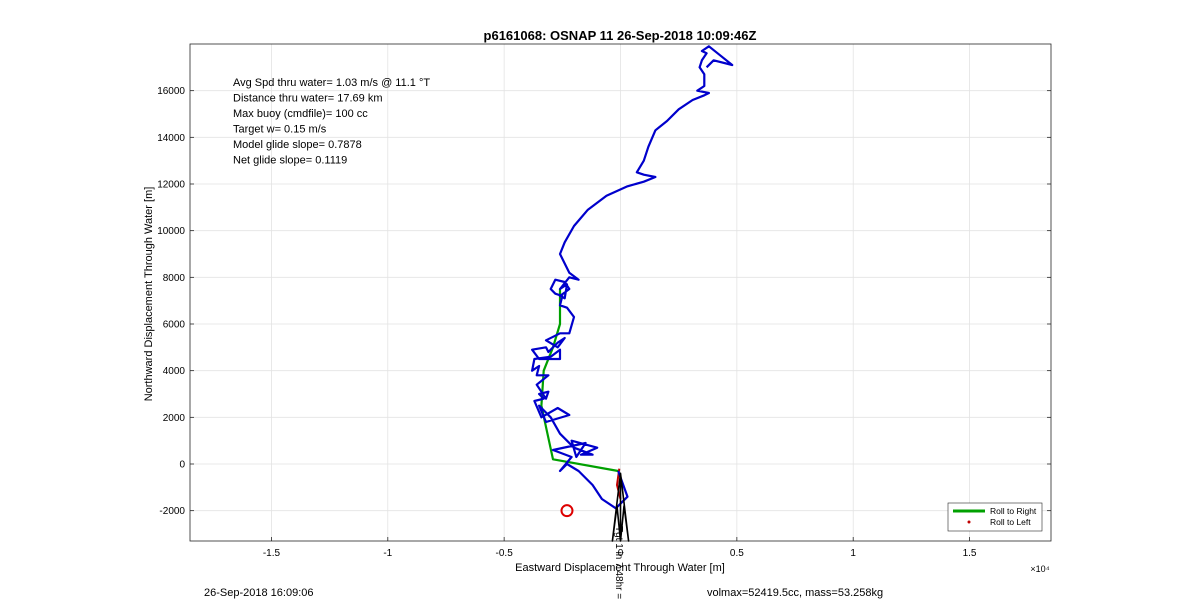  Describe the element at coordinates (620, 507) in the screenshot. I see `target-direction-line` at that location.